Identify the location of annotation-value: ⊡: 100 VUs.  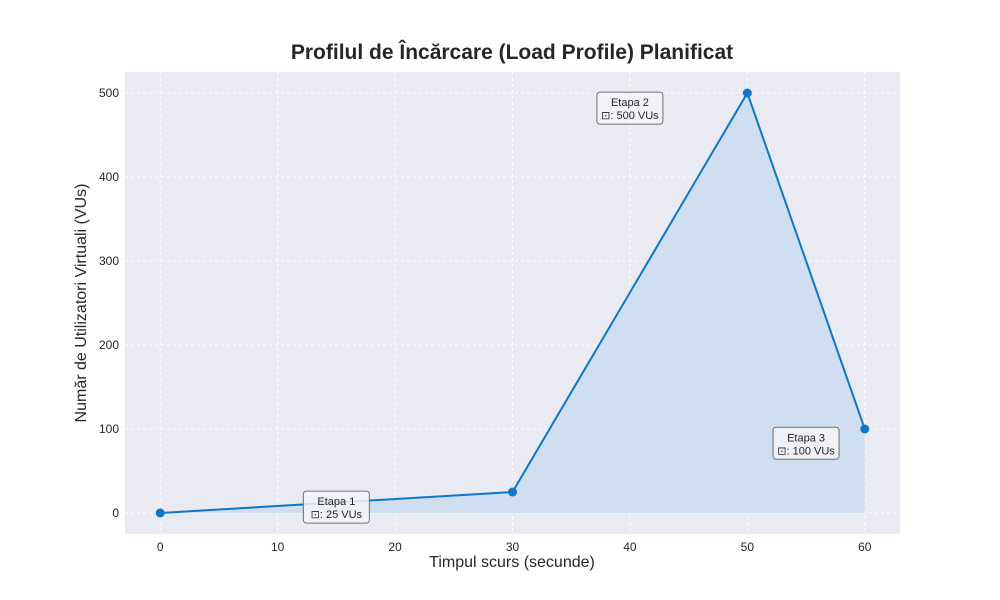
(806, 451).